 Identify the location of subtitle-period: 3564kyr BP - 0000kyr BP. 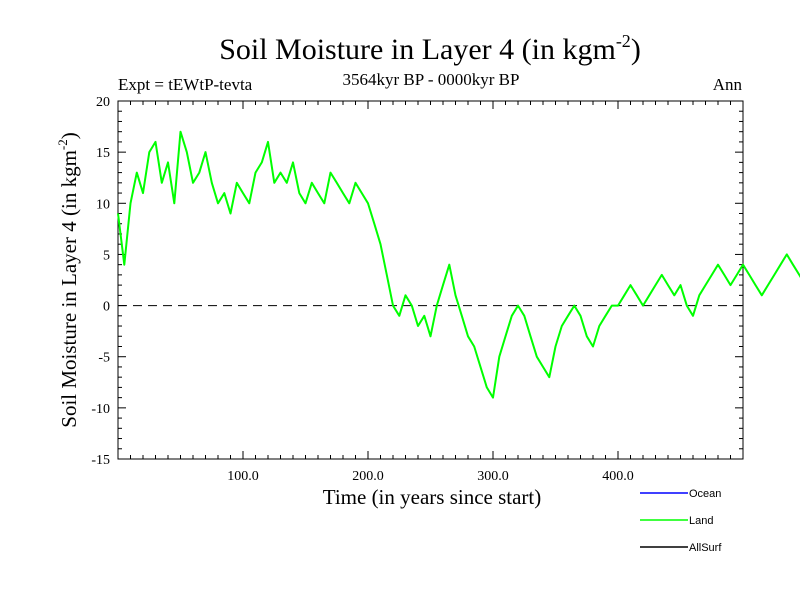
(431, 79).